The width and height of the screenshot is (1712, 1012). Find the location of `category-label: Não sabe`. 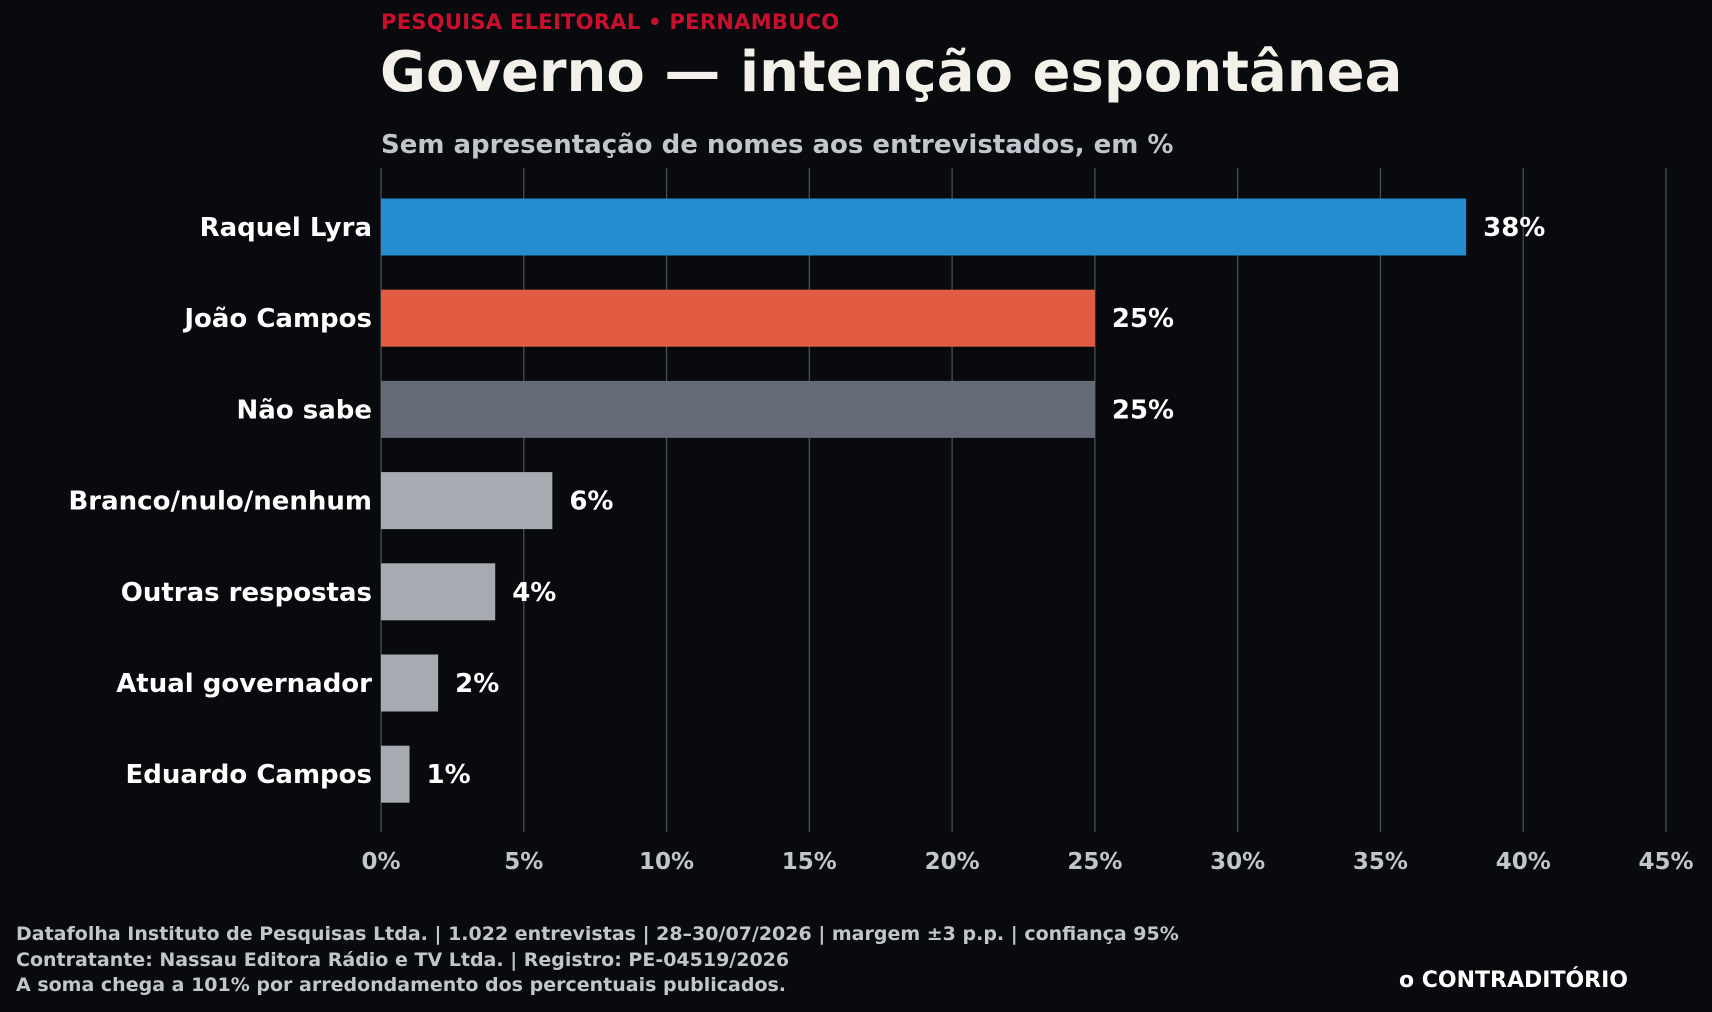

category-label: Não sabe is located at coordinates (304, 410).